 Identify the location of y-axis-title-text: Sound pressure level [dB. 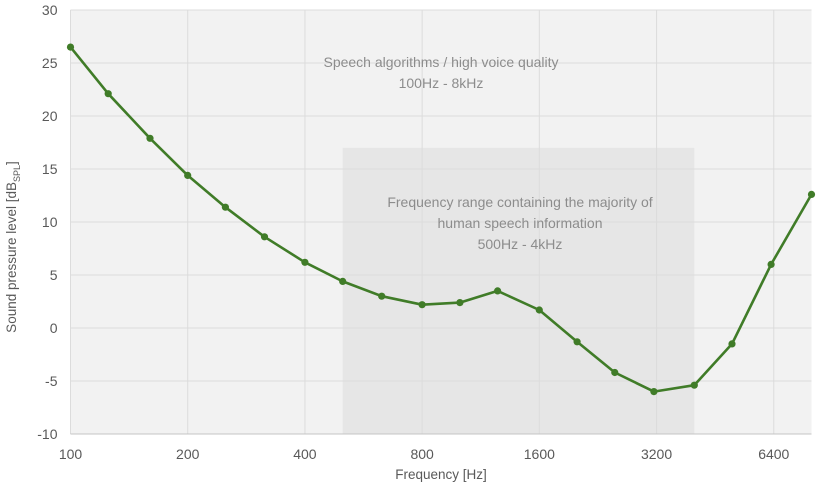
(12, 257).